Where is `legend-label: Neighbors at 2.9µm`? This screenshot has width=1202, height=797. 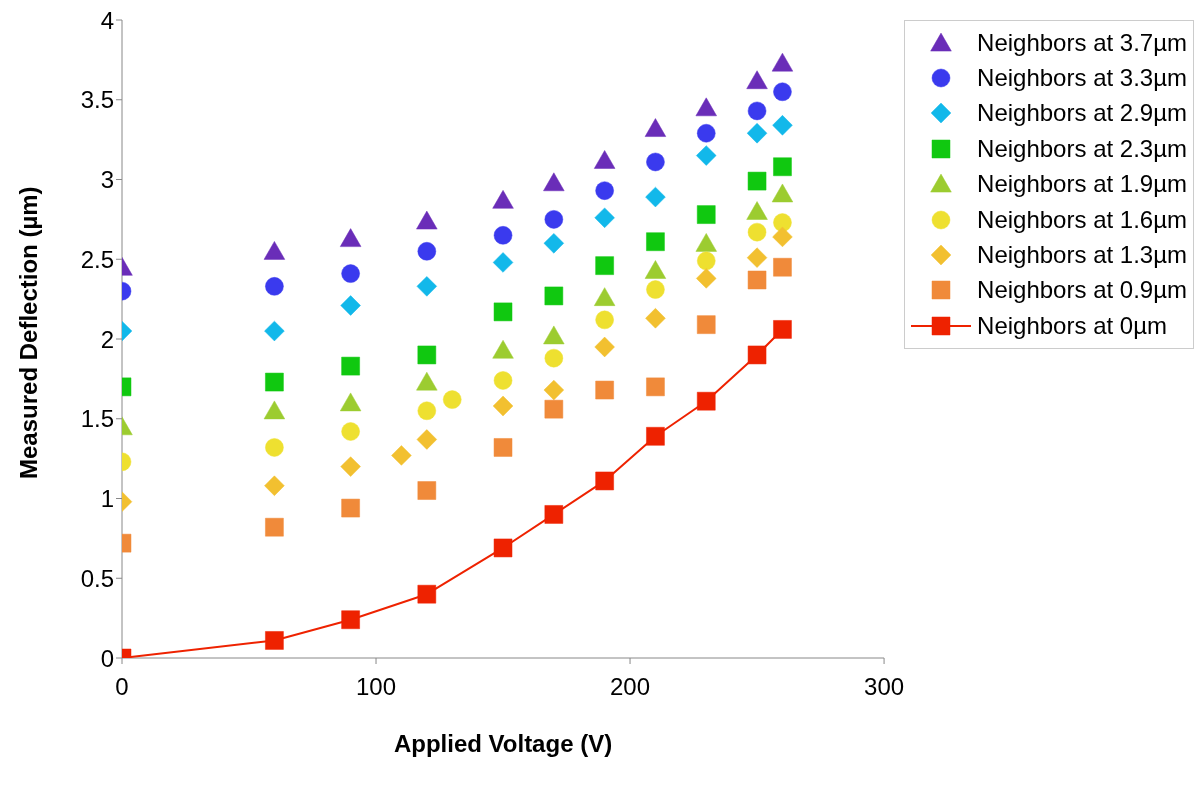
legend-label: Neighbors at 2.9µm is located at coordinates (1082, 113).